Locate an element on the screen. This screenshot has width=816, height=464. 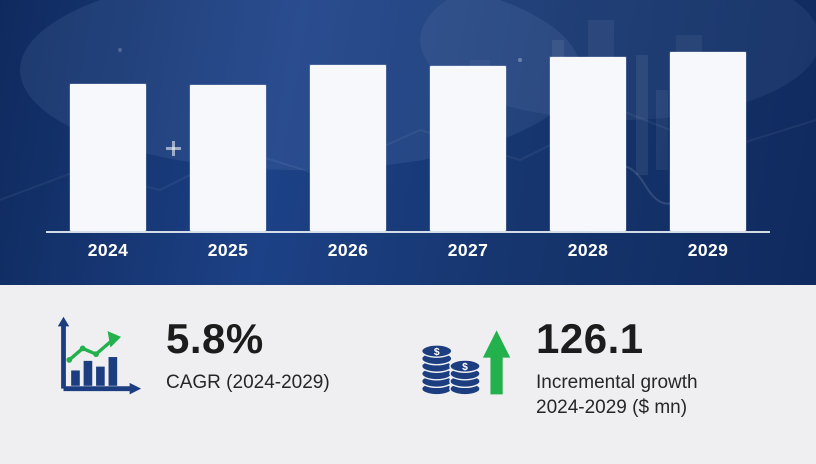
bar-2026 is located at coordinates (348, 148).